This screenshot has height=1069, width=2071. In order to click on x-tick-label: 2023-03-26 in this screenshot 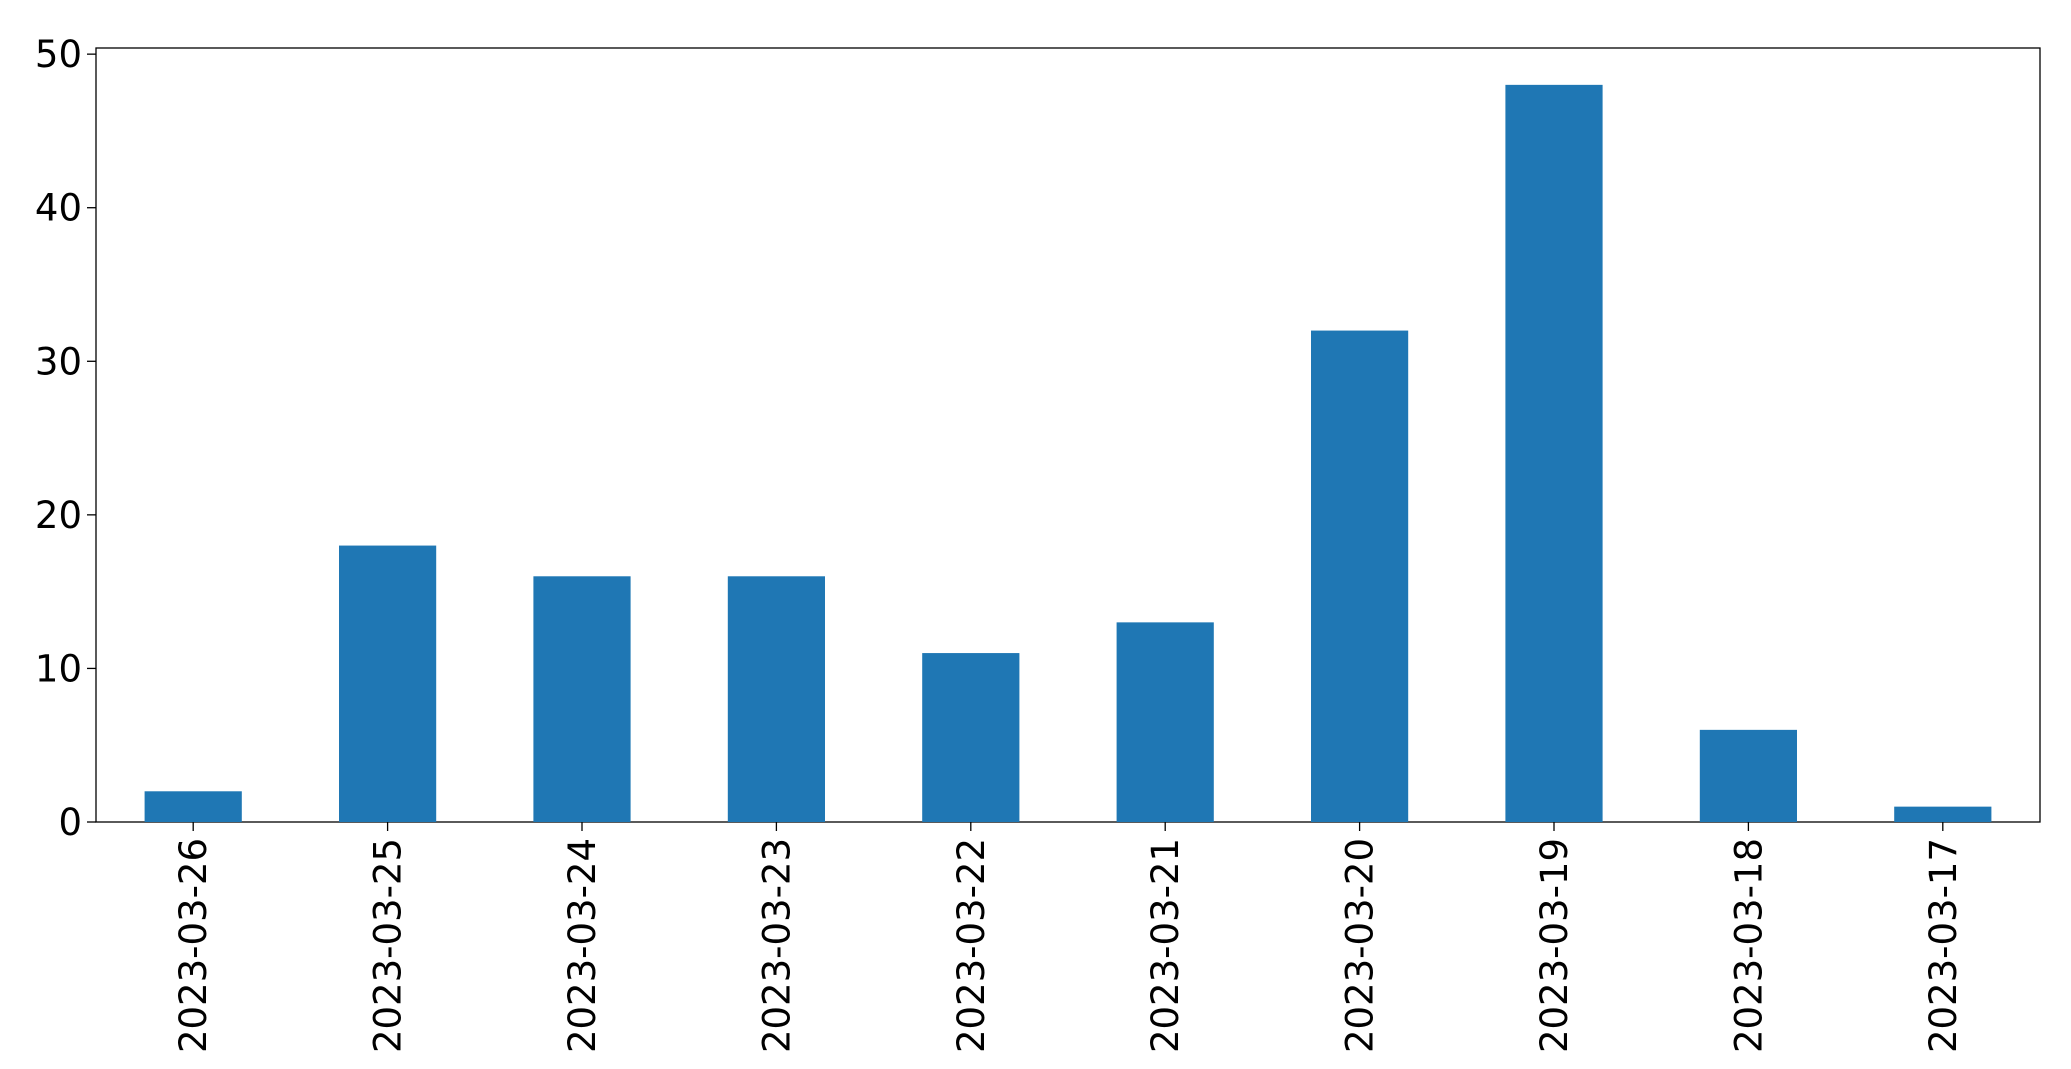, I will do `click(193, 945)`.